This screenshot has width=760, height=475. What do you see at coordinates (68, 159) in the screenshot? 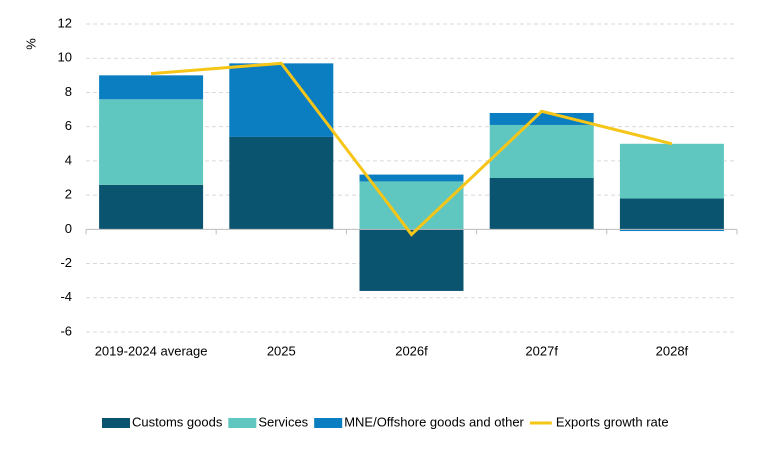
I see `y-tick-label: 4` at bounding box center [68, 159].